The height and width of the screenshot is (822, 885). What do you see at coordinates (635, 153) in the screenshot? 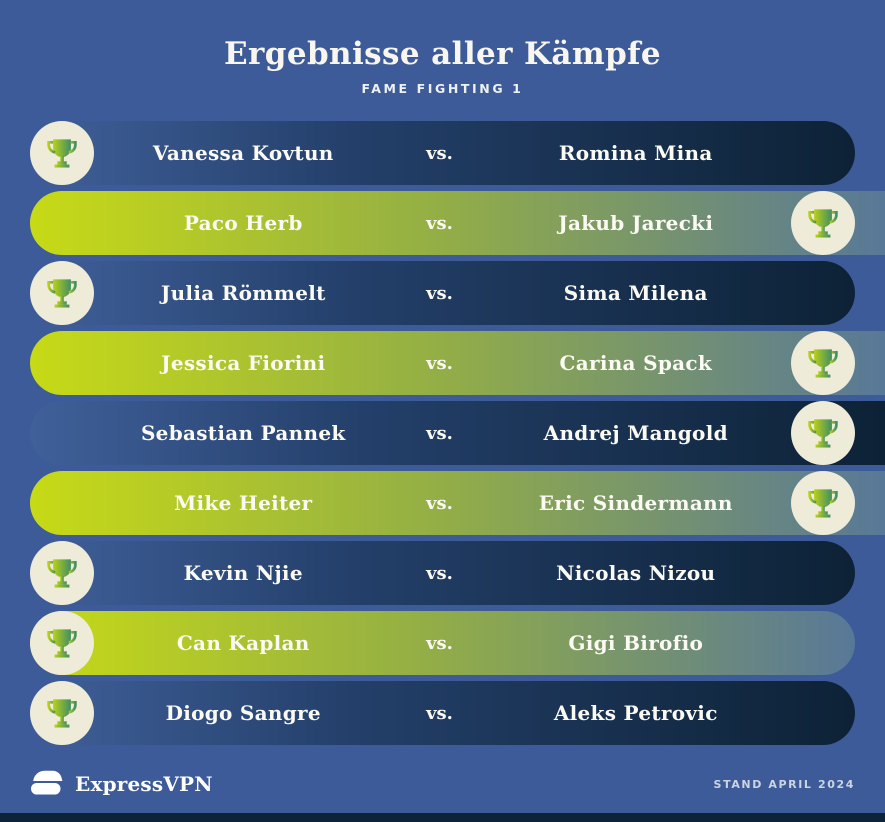
I see `fighter-right-name: Romina Mina` at bounding box center [635, 153].